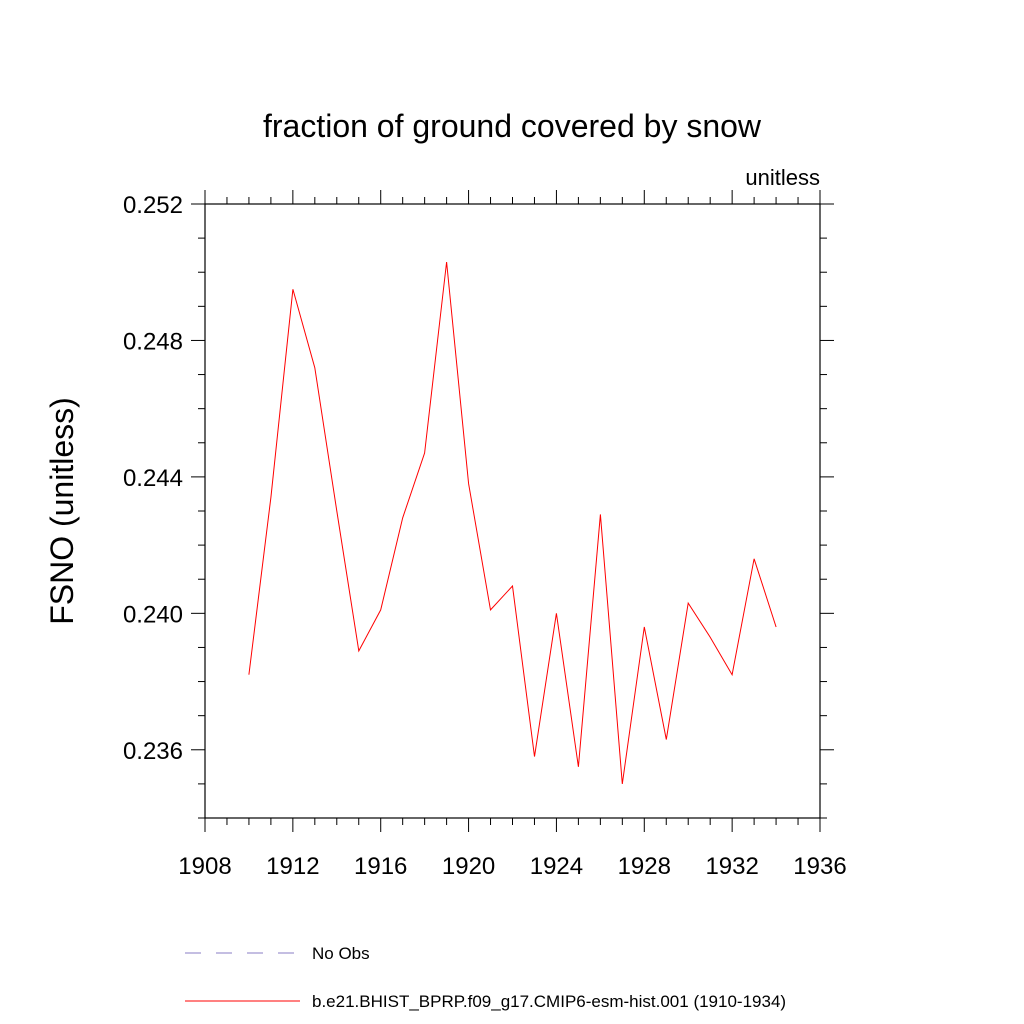  Describe the element at coordinates (380, 866) in the screenshot. I see `x-tick-label: 1916` at that location.